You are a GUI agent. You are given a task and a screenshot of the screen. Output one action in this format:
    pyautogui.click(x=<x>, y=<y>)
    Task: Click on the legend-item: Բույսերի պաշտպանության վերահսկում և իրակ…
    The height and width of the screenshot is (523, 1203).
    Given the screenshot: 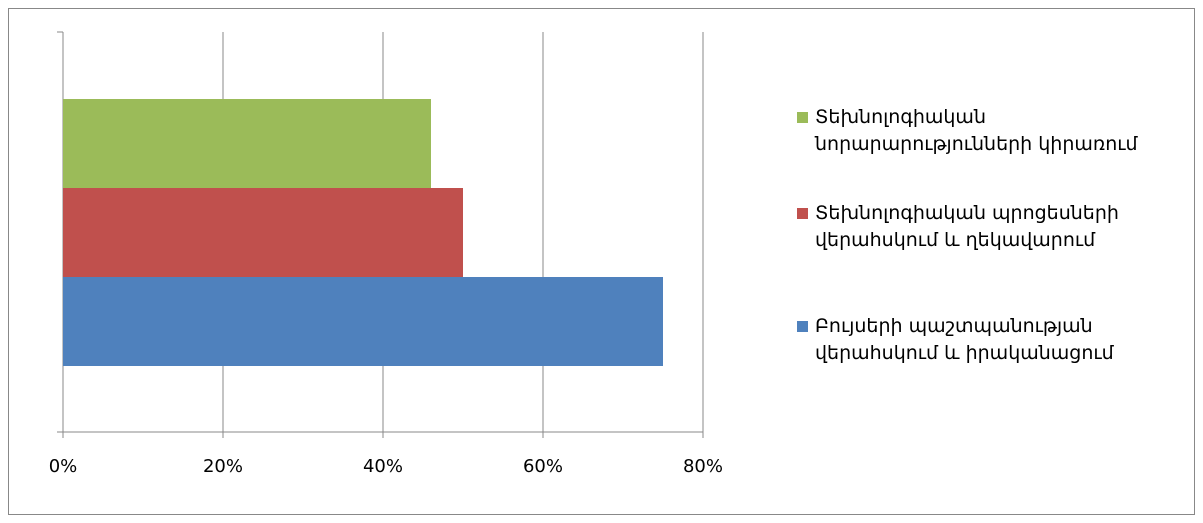 What is the action you would take?
    pyautogui.click(x=984, y=340)
    